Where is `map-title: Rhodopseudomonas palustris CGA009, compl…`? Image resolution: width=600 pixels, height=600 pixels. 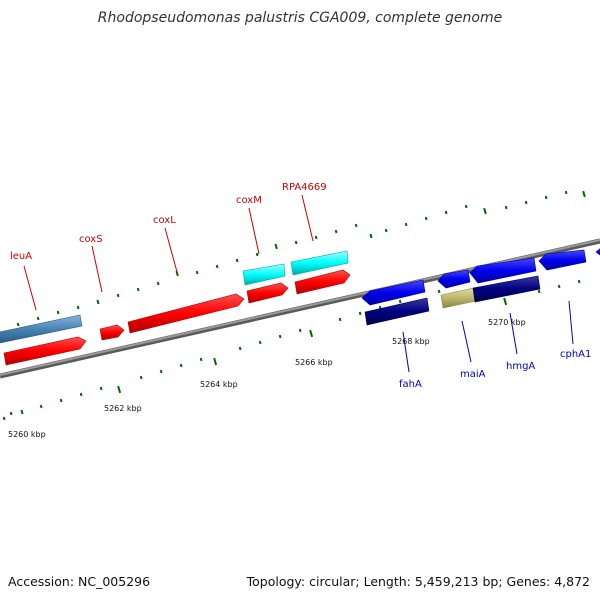 map-title: Rhodopseudomonas palustris CGA009, compl… is located at coordinates (300, 18).